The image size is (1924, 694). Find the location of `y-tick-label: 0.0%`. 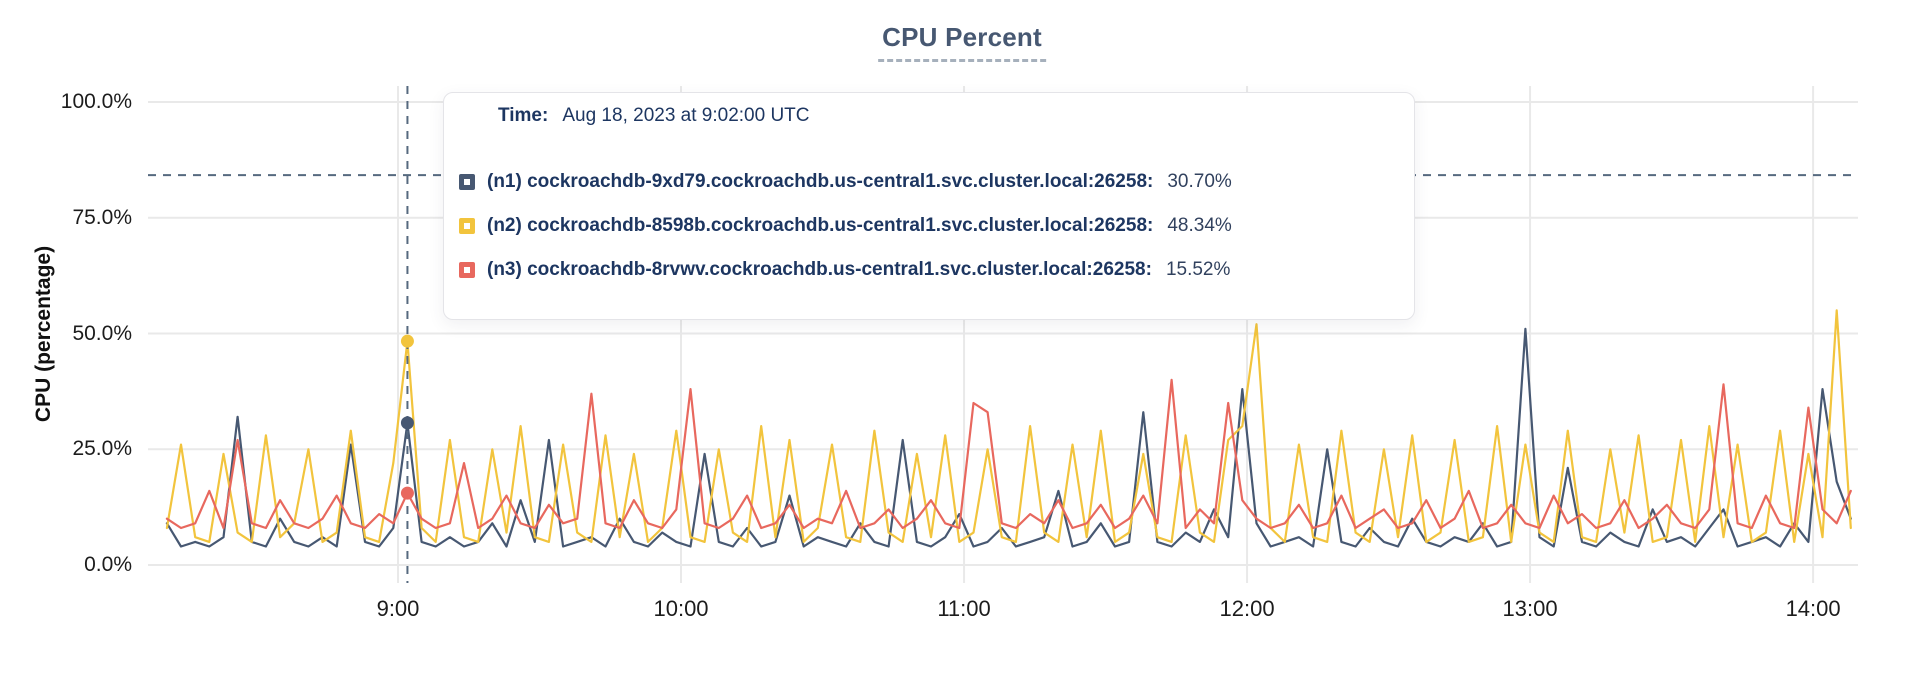

y-tick-label: 0.0% is located at coordinates (108, 564).